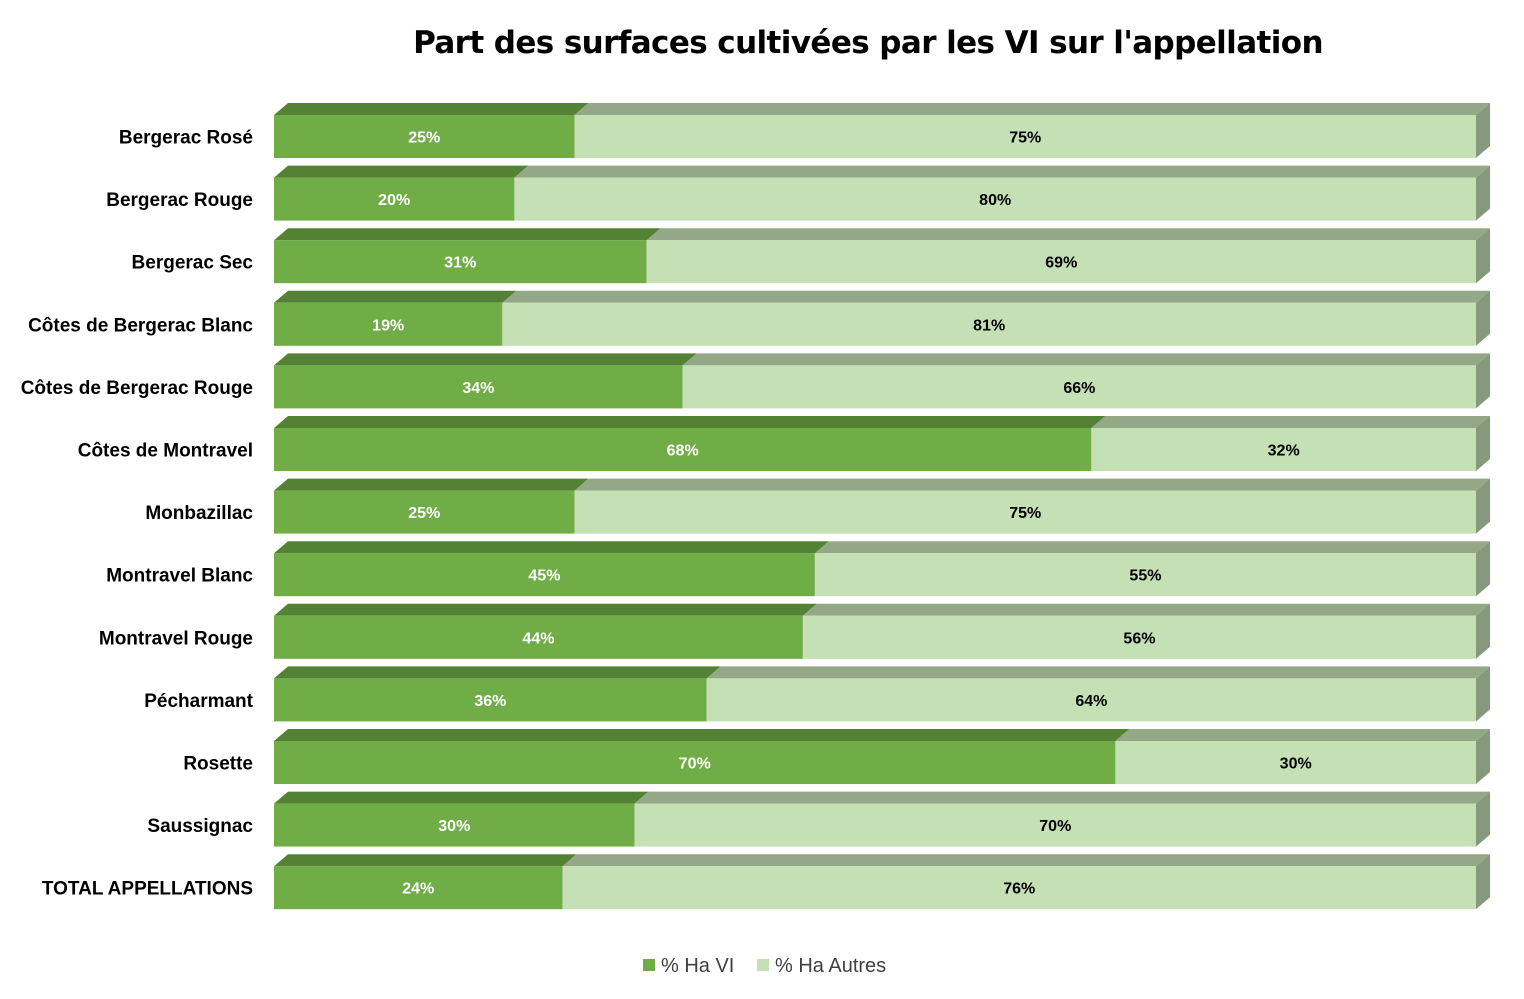 The height and width of the screenshot is (999, 1524). I want to click on data-label: 19%, so click(388, 325).